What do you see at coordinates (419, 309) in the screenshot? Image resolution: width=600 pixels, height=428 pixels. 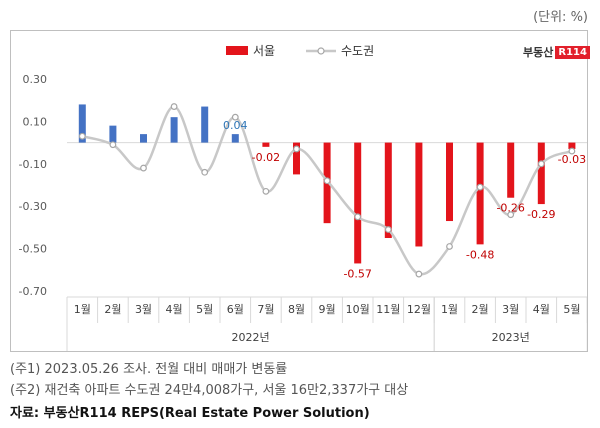 I see `x-tick-label: 12월` at bounding box center [419, 309].